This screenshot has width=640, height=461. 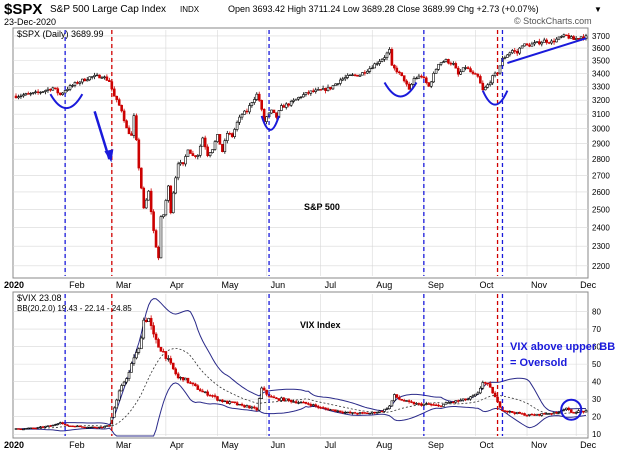 What do you see at coordinates (108, 9) in the screenshot?
I see `index-name: S&P 500 Large Cap Index` at bounding box center [108, 9].